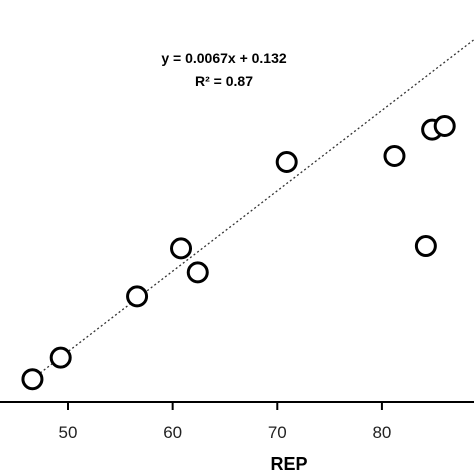  Describe the element at coordinates (225, 422) in the screenshot. I see `x-axis-ticks: 50 60 70 80` at that location.